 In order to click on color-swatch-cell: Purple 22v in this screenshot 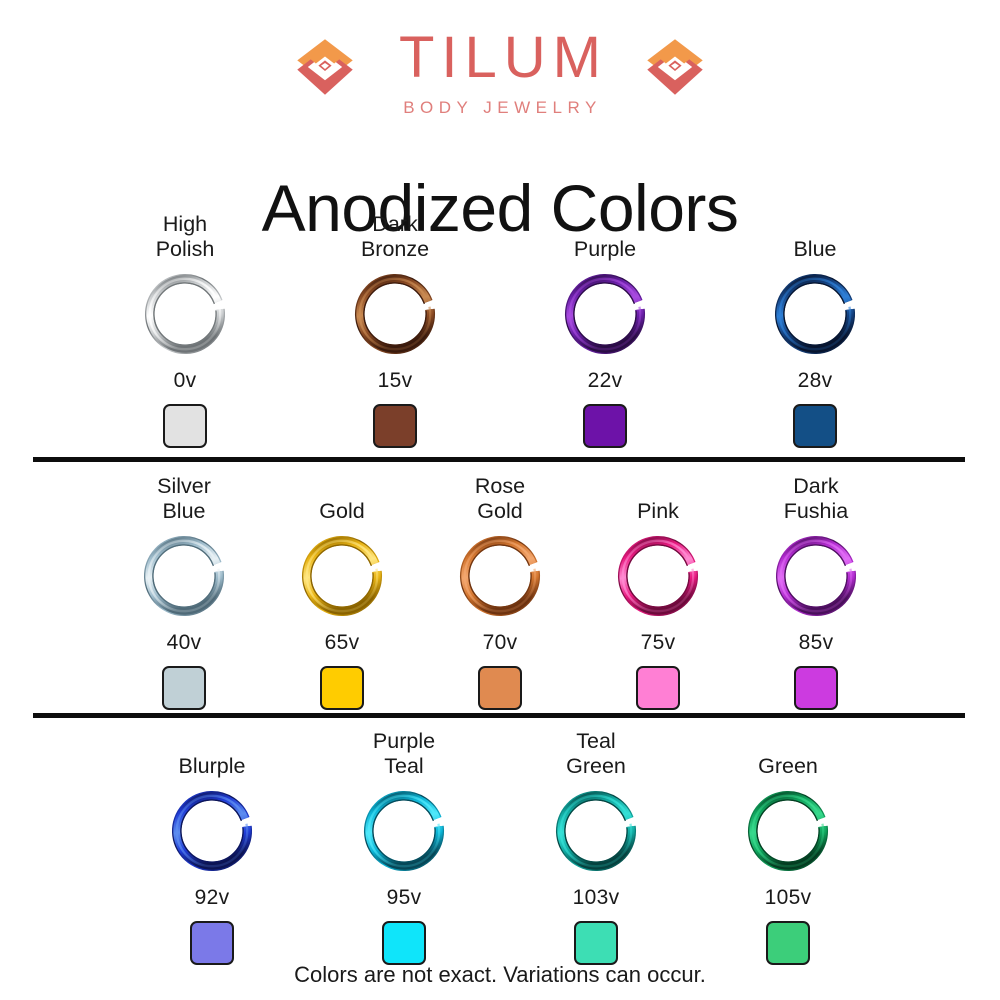, I will do `click(605, 330)`.